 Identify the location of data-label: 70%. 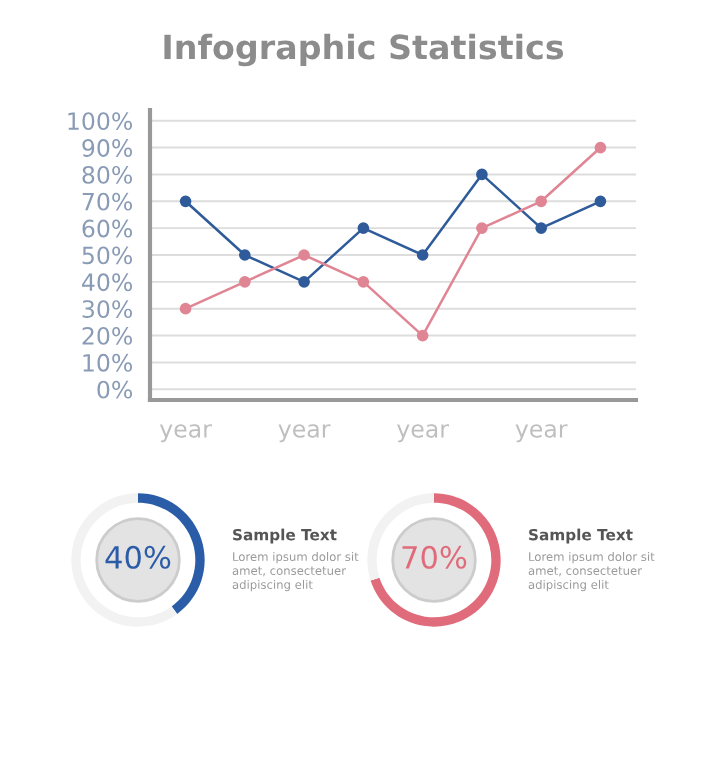
(434, 557).